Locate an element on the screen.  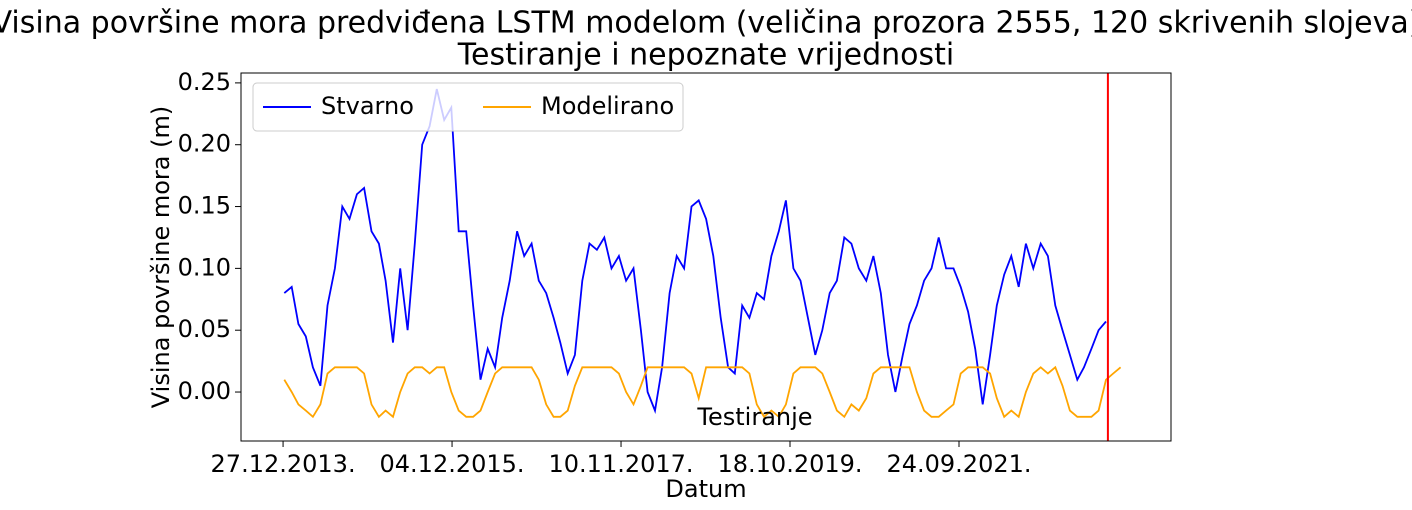
x-axis-label: Datum is located at coordinates (705, 489).